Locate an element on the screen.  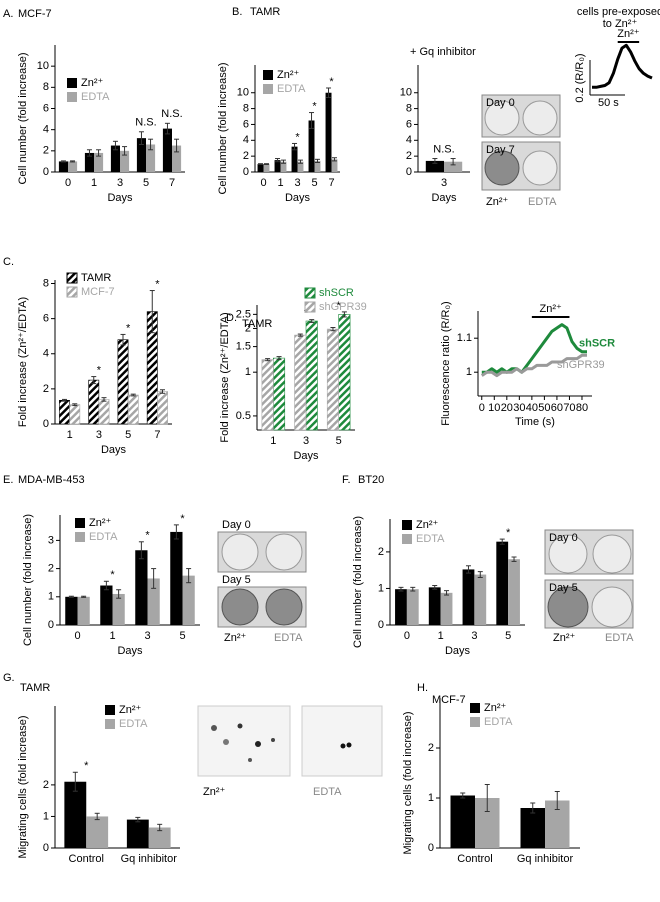
x-tick-label: Control is located at coordinates (86, 859).